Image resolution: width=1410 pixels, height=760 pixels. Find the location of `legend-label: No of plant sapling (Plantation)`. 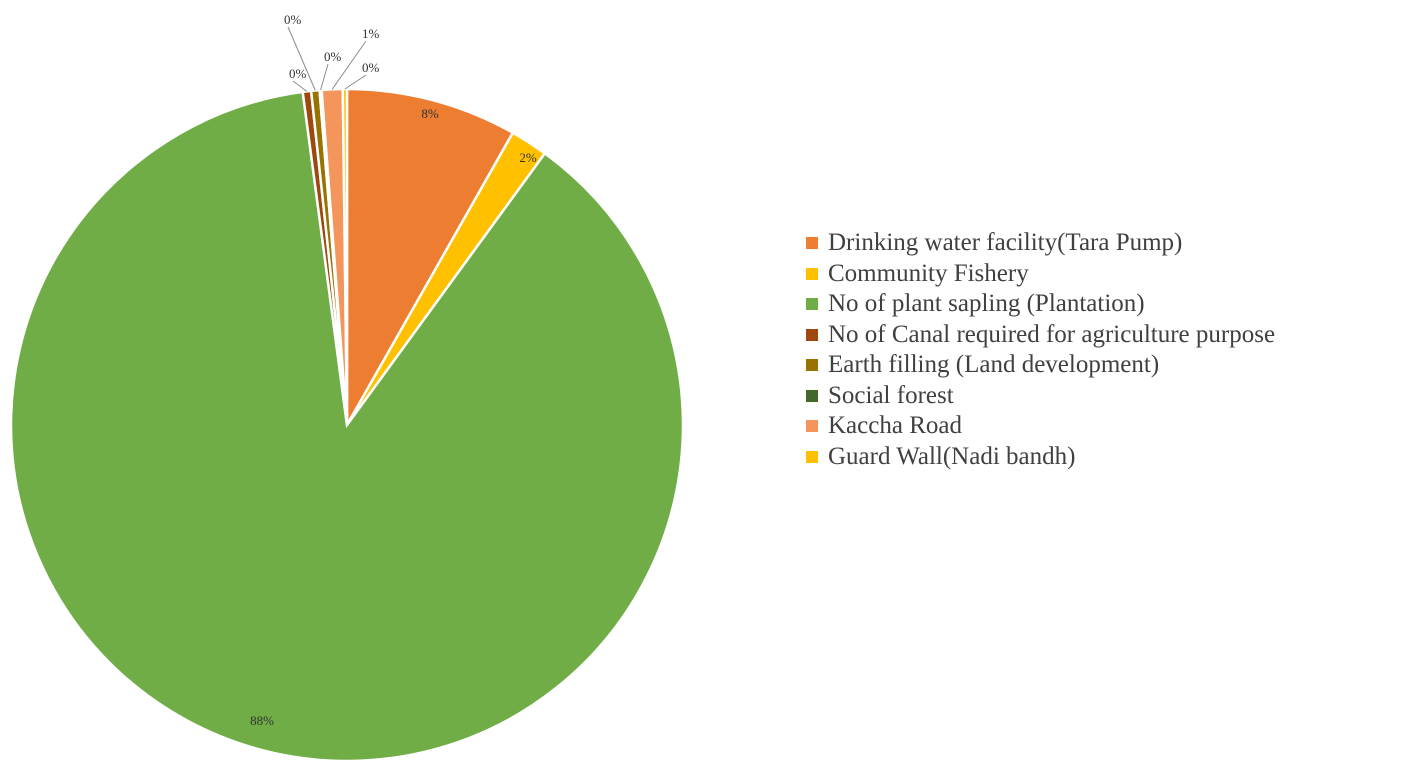

legend-label: No of plant sapling (Plantation) is located at coordinates (986, 304).